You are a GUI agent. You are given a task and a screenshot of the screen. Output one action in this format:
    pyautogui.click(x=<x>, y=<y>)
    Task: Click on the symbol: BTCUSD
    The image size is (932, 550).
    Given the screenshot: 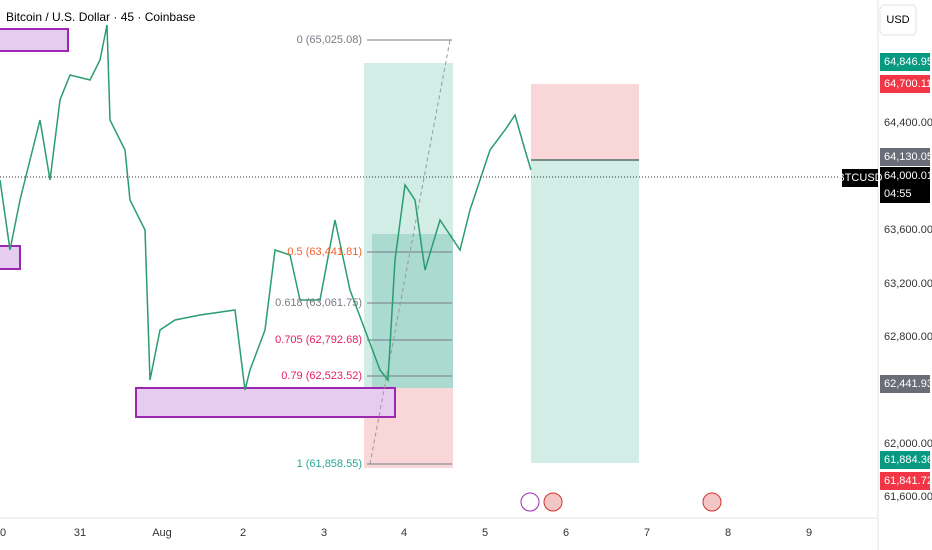 What is the action you would take?
    pyautogui.click(x=859, y=178)
    